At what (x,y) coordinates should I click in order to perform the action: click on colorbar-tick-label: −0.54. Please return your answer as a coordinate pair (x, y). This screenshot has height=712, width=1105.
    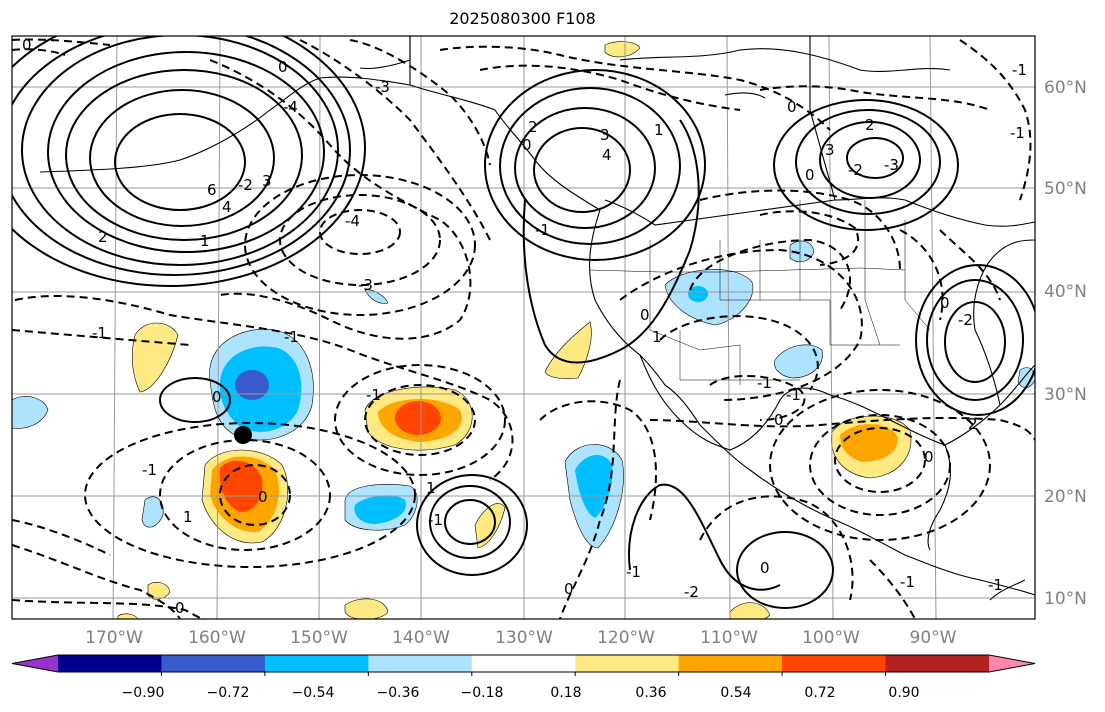
    Looking at the image, I should click on (313, 693).